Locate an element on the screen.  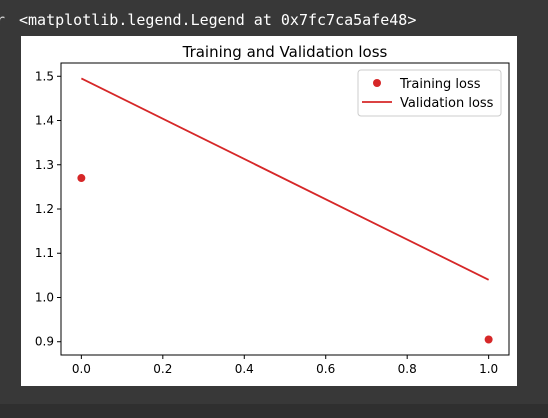
legend-marker-training is located at coordinates (377, 83).